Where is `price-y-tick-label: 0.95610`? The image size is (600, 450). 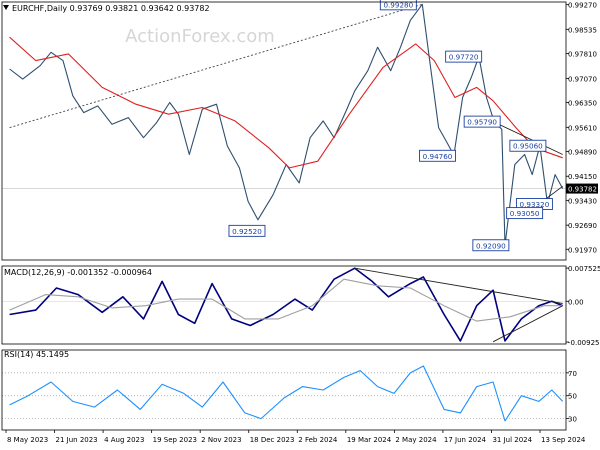
price-y-tick-label: 0.95610 is located at coordinates (582, 128).